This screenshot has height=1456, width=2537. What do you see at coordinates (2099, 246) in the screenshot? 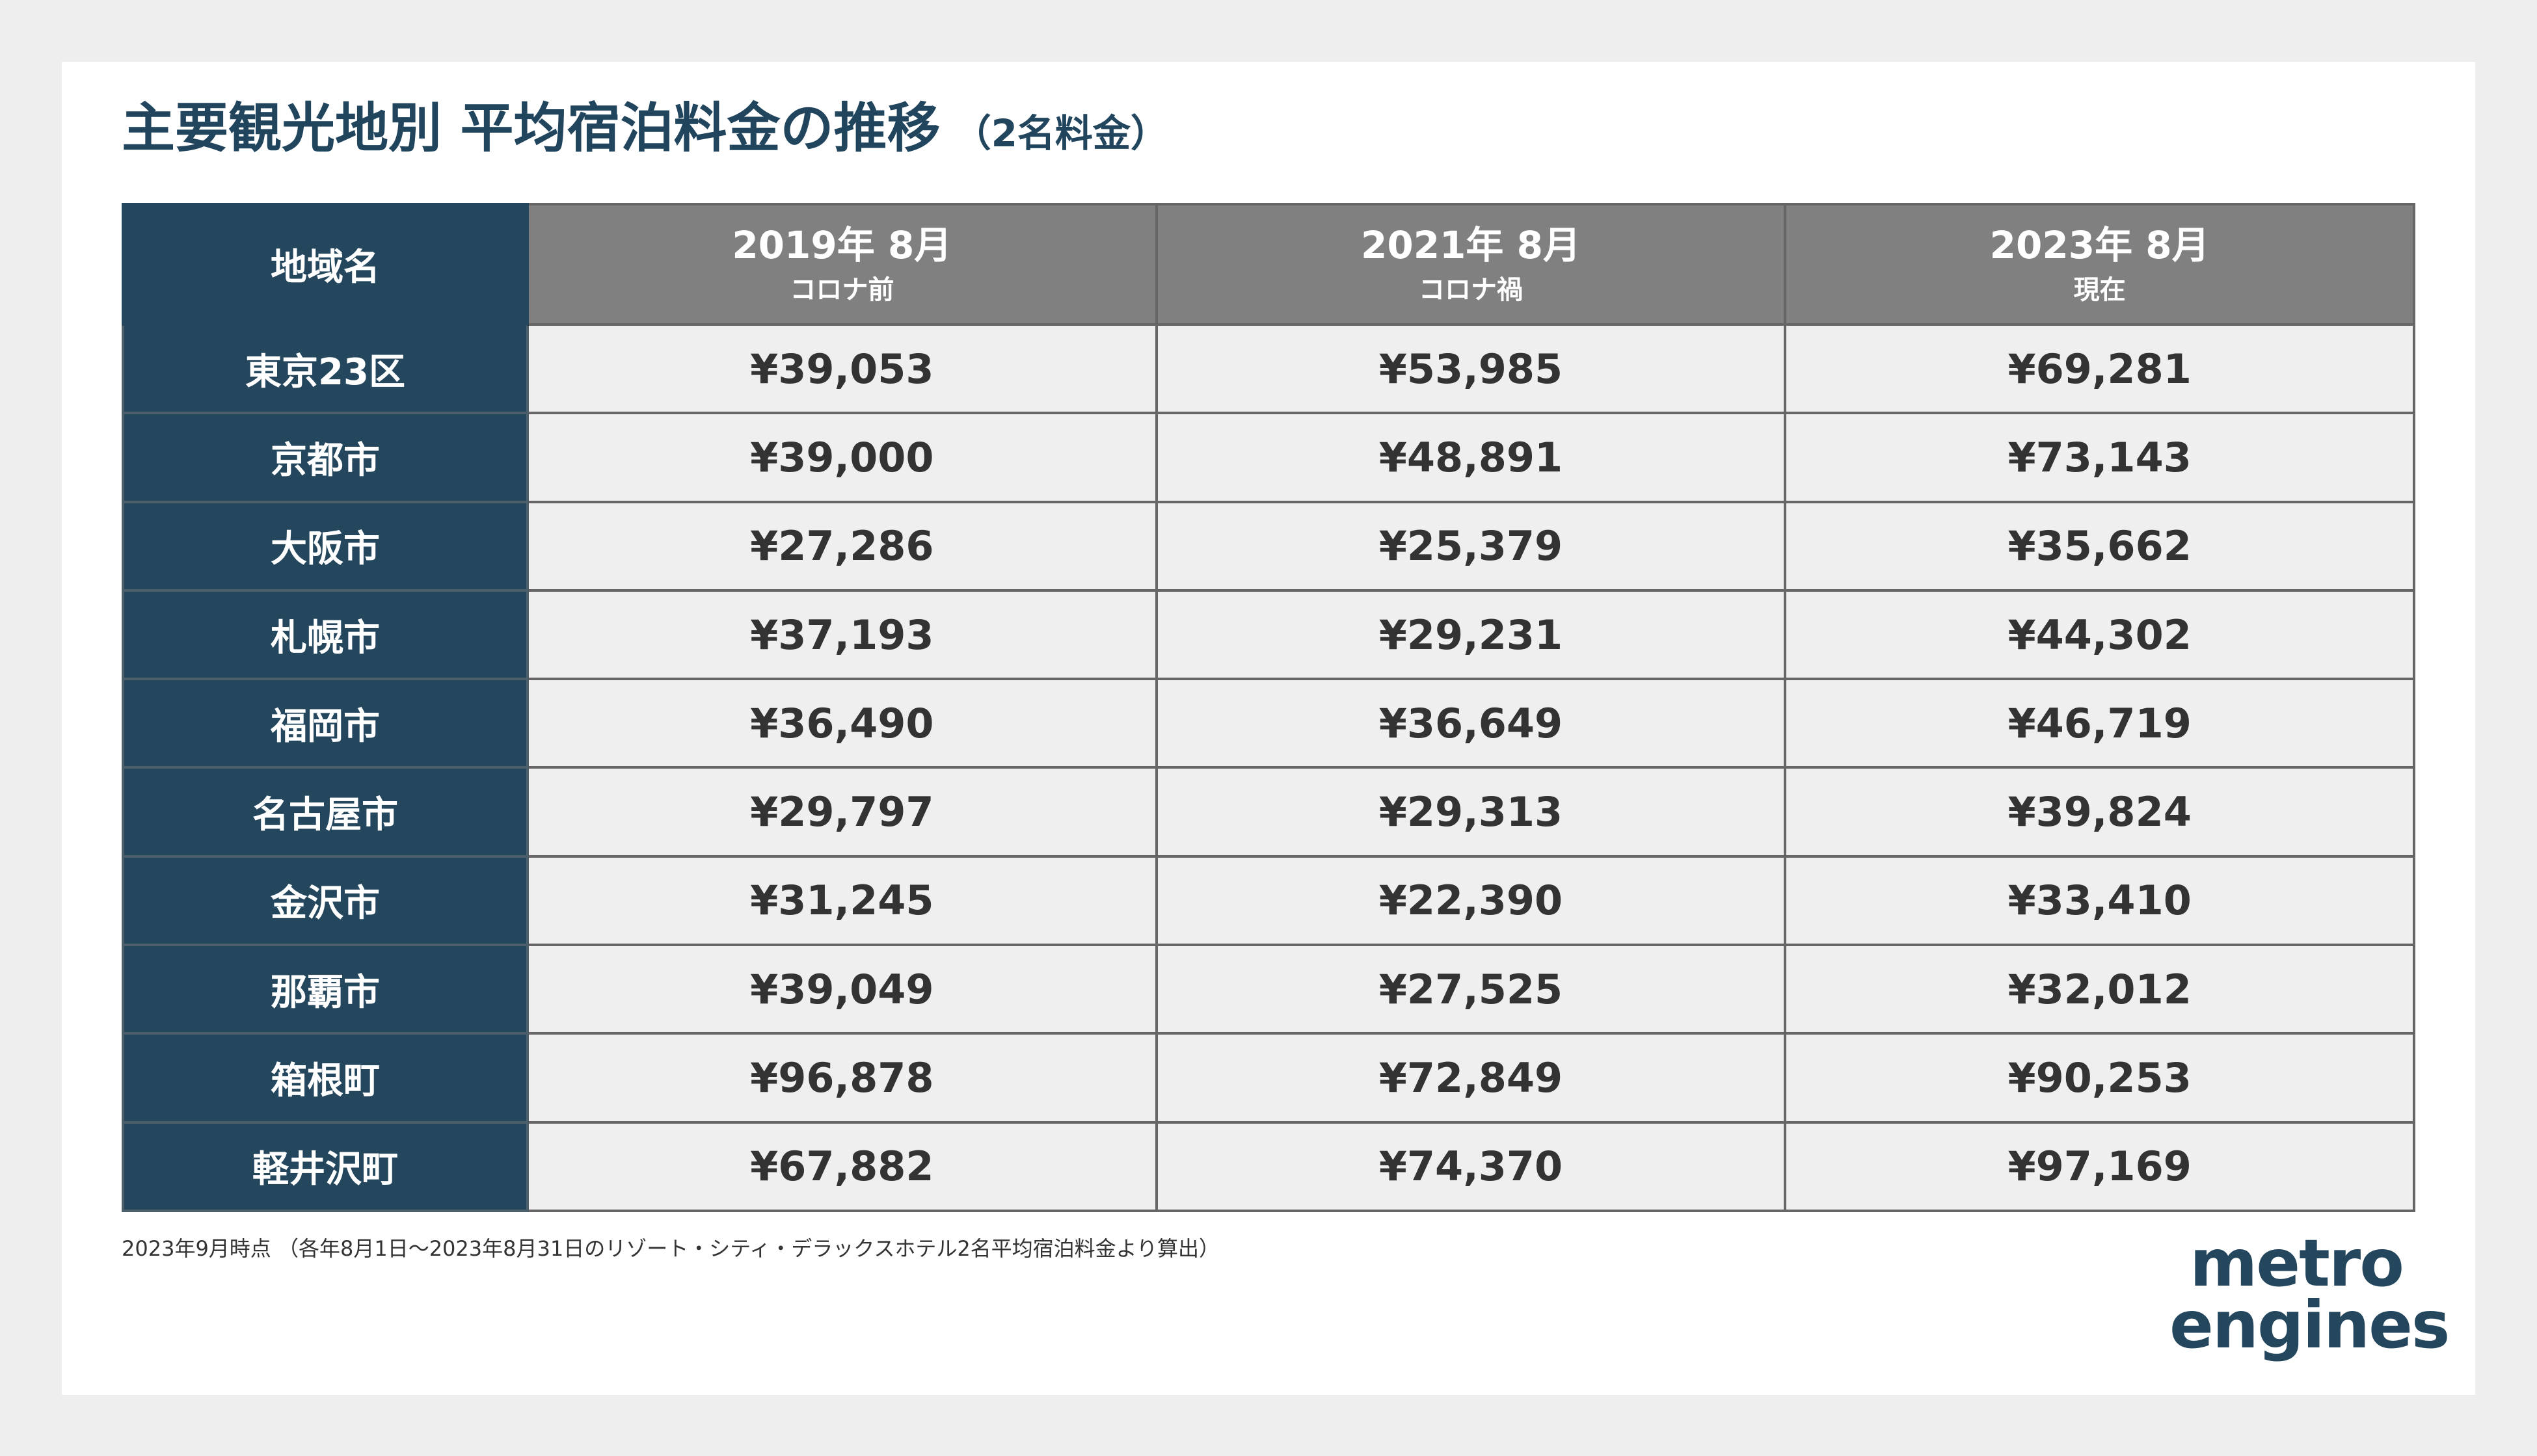
I see `header-year: 2023年 8月` at bounding box center [2099, 246].